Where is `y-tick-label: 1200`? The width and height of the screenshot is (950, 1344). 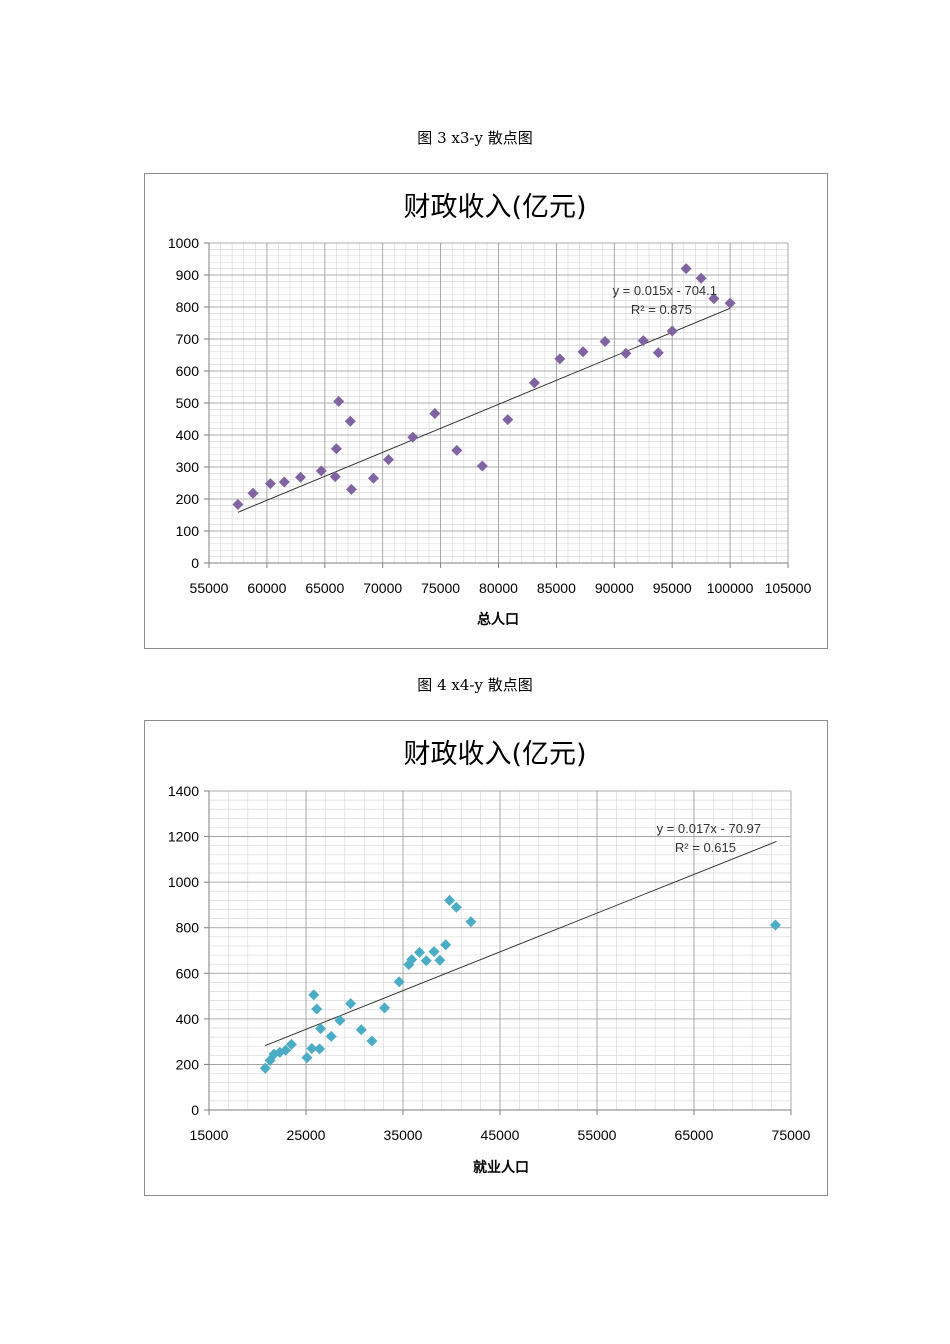
y-tick-label: 1200 is located at coordinates (183, 837).